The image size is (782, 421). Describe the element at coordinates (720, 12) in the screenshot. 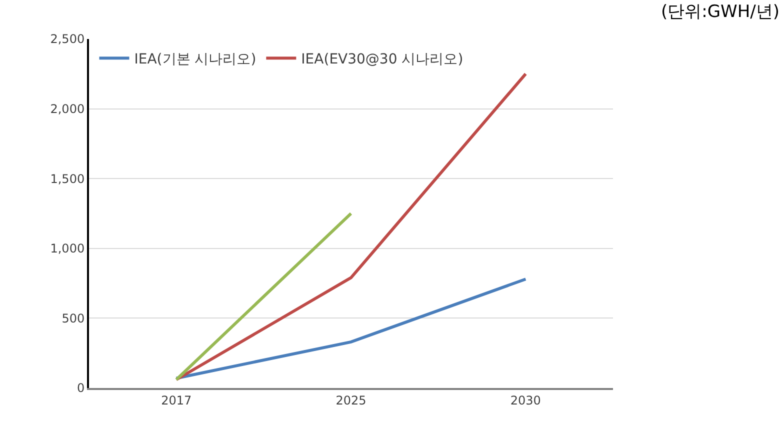

I see `text: (단위:GWH/년)` at that location.